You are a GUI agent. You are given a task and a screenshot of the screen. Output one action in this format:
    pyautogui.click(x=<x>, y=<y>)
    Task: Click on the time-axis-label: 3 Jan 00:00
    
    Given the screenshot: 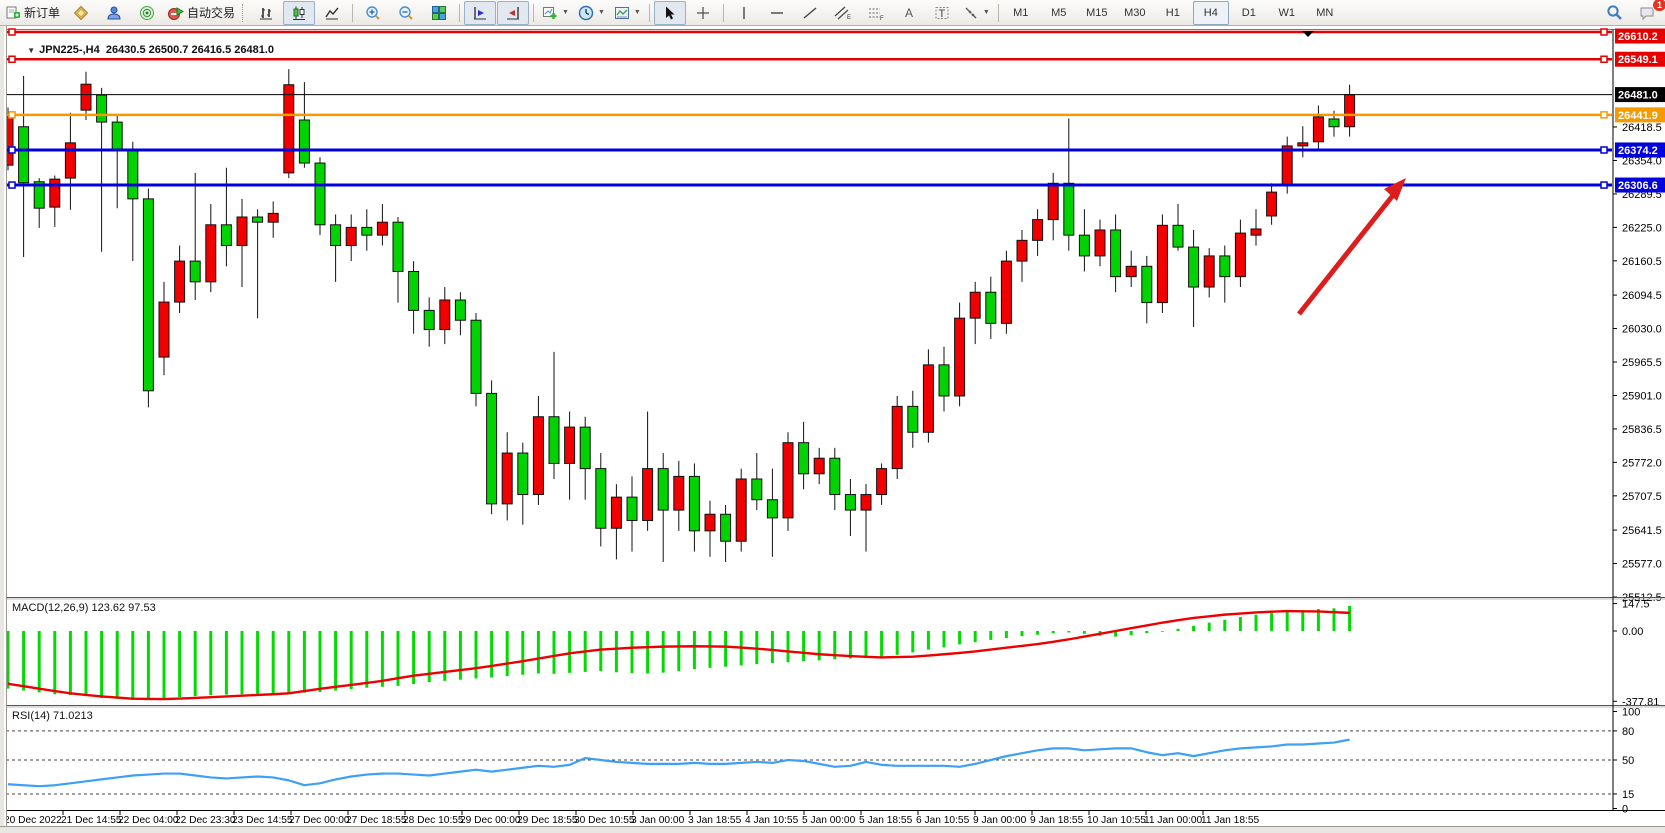 What is the action you would take?
    pyautogui.click(x=658, y=820)
    